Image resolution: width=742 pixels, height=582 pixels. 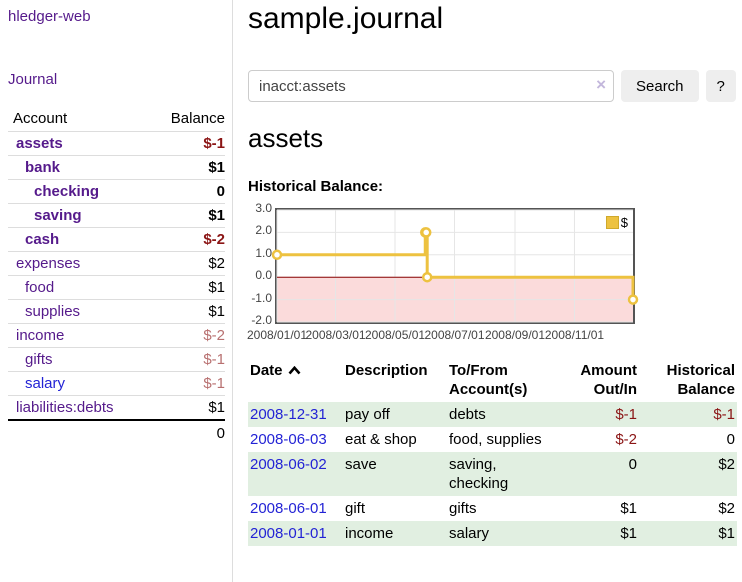 I want to click on account-link-cash: cash, so click(x=42, y=239).